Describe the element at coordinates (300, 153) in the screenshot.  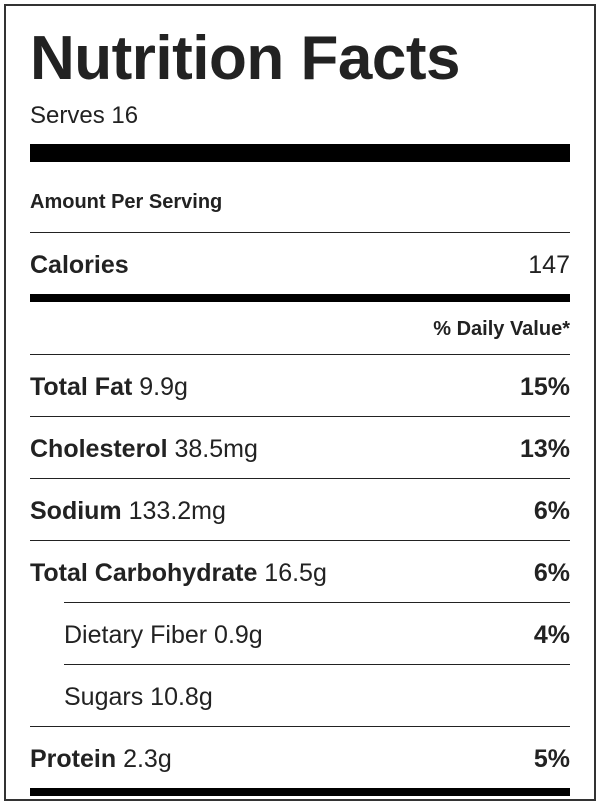
I see `thick-divider` at that location.